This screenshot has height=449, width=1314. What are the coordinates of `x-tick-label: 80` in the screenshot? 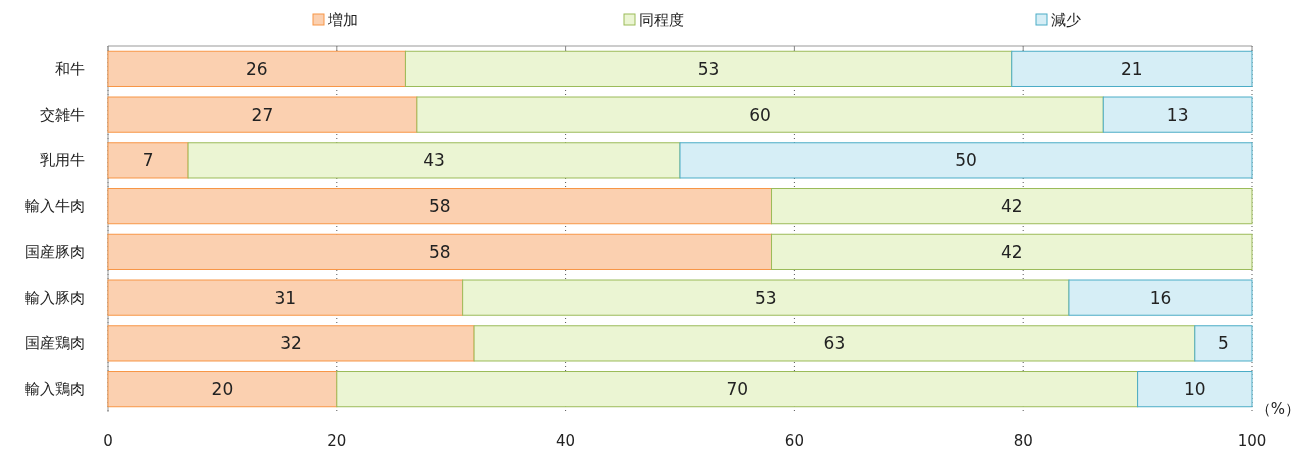 It's located at (1023, 440).